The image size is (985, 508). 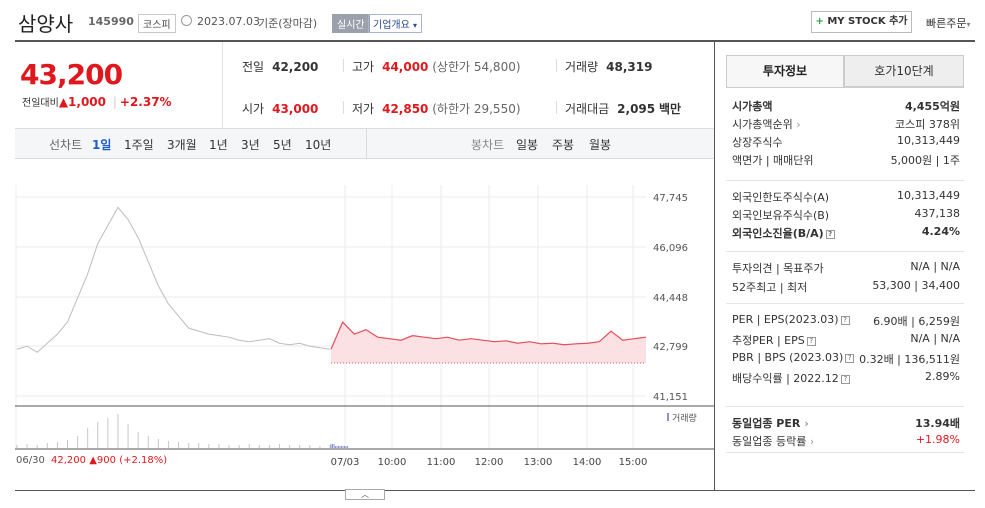 What do you see at coordinates (793, 357) in the screenshot?
I see `info-row-label: PBR | BPS (2023.03)?` at bounding box center [793, 357].